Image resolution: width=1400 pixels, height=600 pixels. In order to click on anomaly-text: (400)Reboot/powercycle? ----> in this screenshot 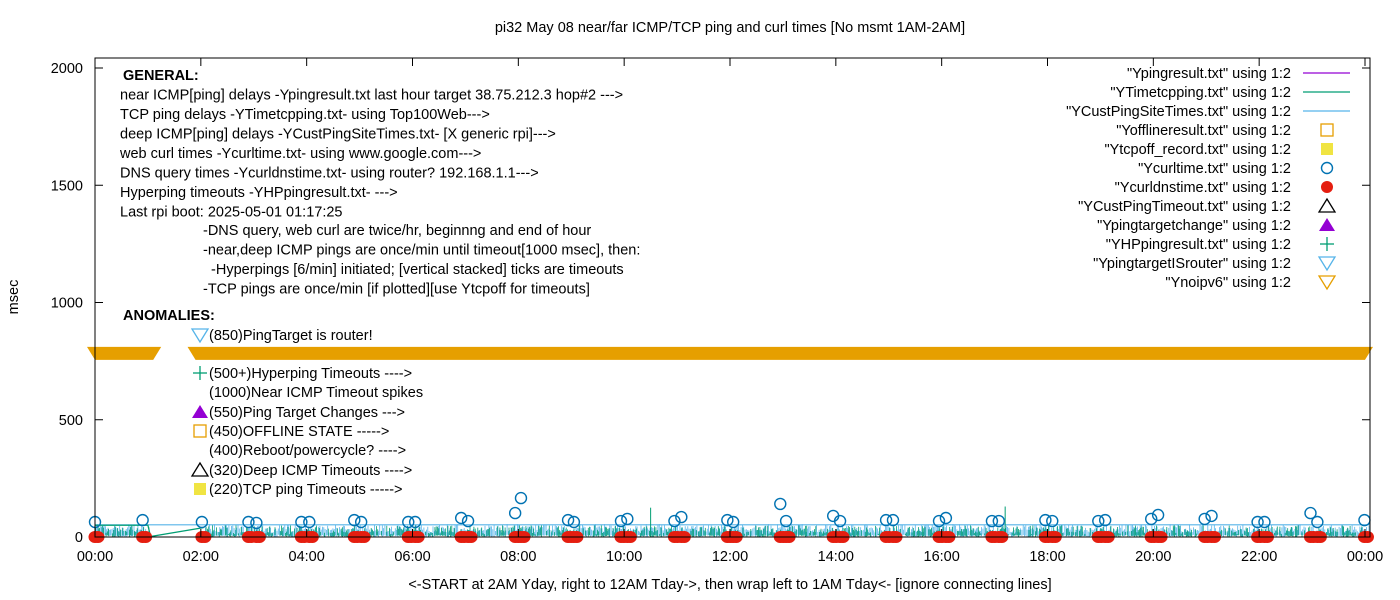, I will do `click(307, 451)`.